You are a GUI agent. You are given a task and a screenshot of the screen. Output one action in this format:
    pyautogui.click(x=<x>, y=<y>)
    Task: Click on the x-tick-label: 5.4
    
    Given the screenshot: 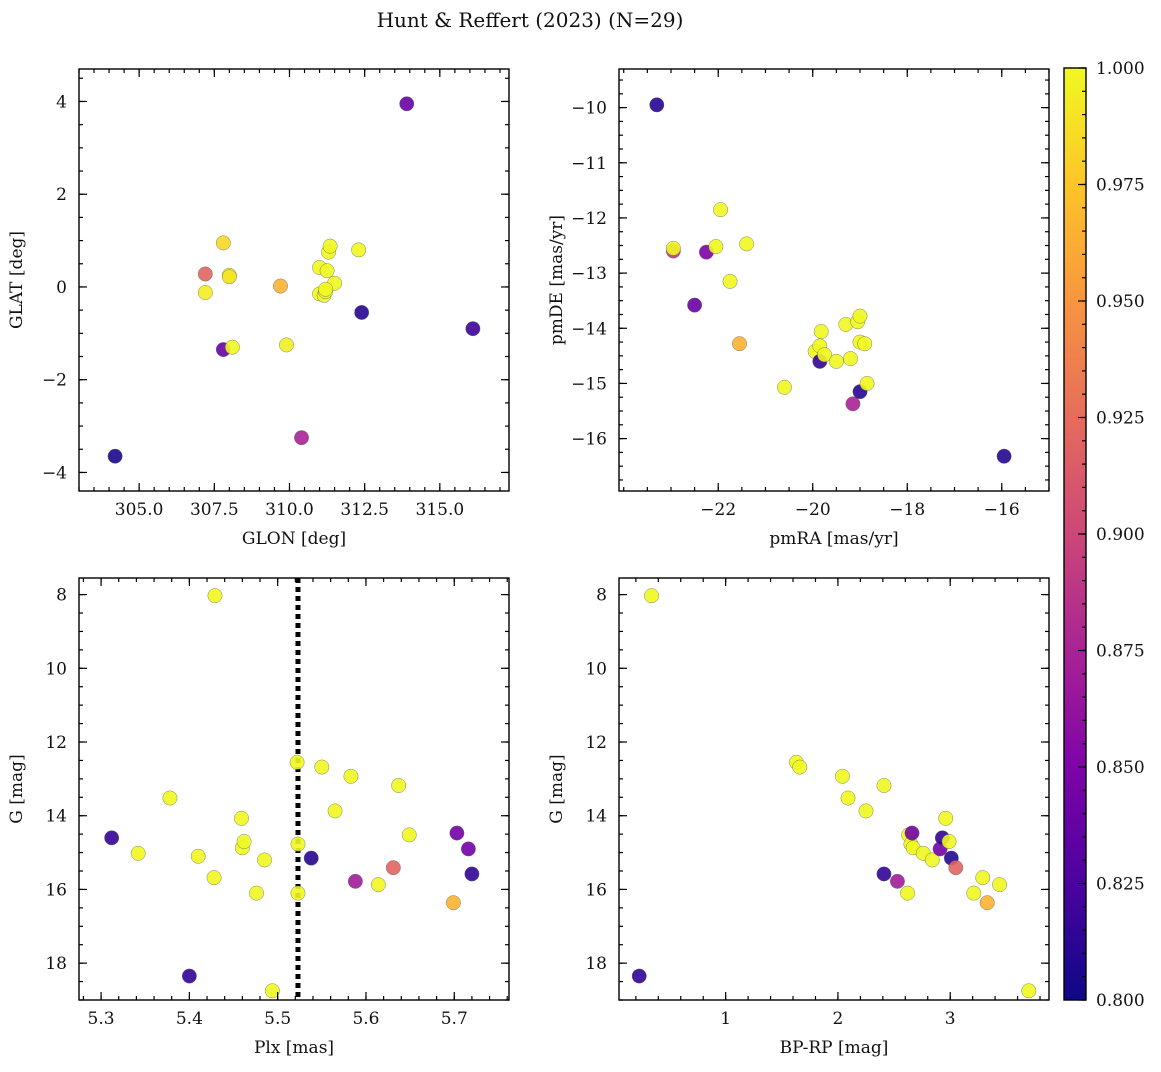 What is the action you would take?
    pyautogui.click(x=189, y=1019)
    